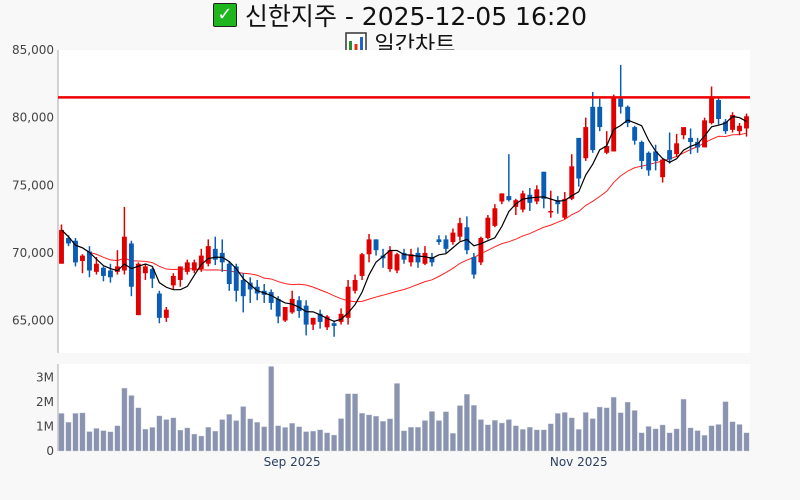  I want to click on price-tick-label: 85,000, so click(33, 50).